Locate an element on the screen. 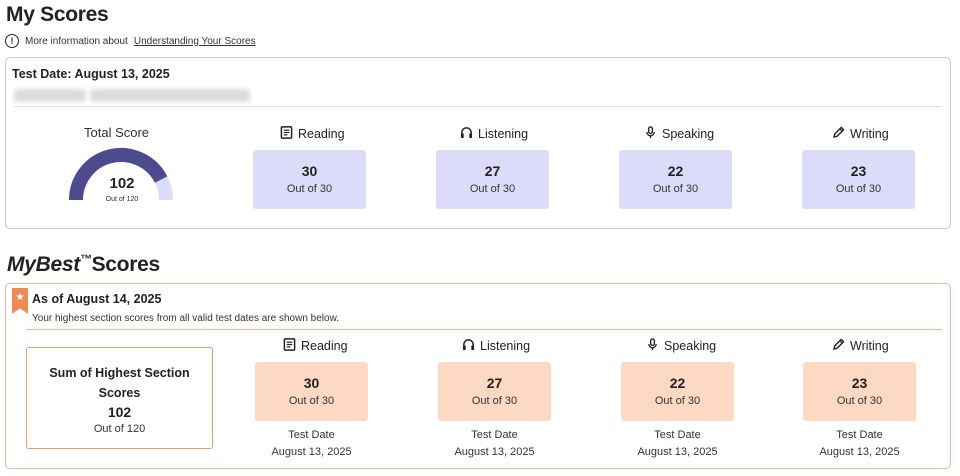 This screenshot has width=960, height=476. mybest-title-italic: MyBest is located at coordinates (43, 264).